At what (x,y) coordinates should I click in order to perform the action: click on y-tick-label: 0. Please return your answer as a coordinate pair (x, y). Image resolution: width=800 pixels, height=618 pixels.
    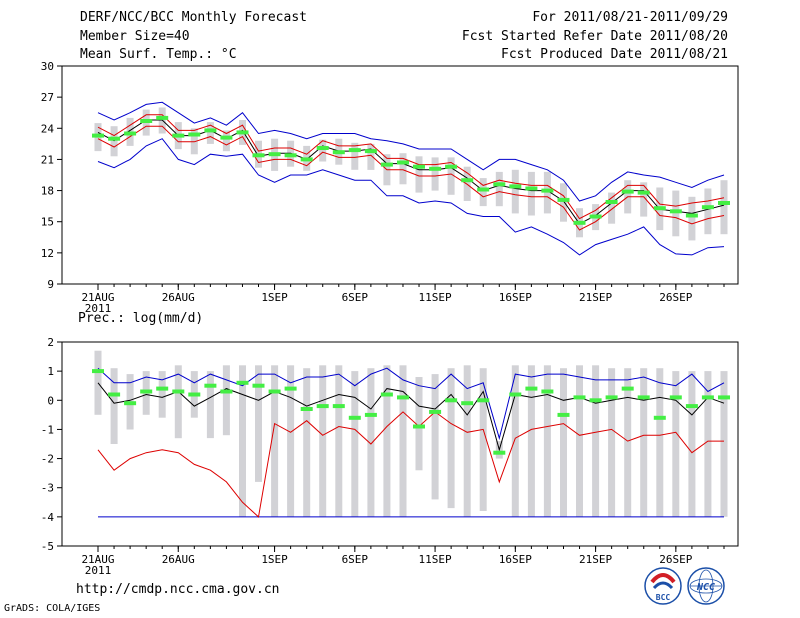
    Looking at the image, I should click on (50, 400).